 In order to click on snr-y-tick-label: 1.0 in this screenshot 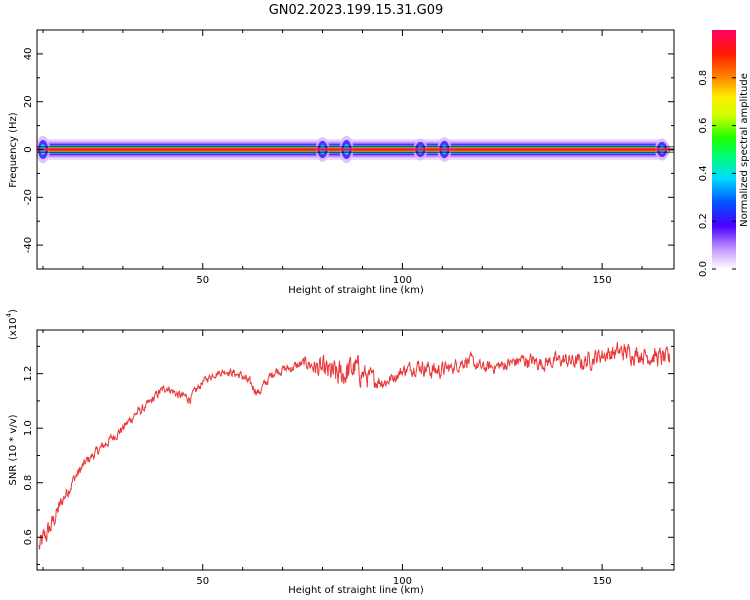, I will do `click(28, 428)`.